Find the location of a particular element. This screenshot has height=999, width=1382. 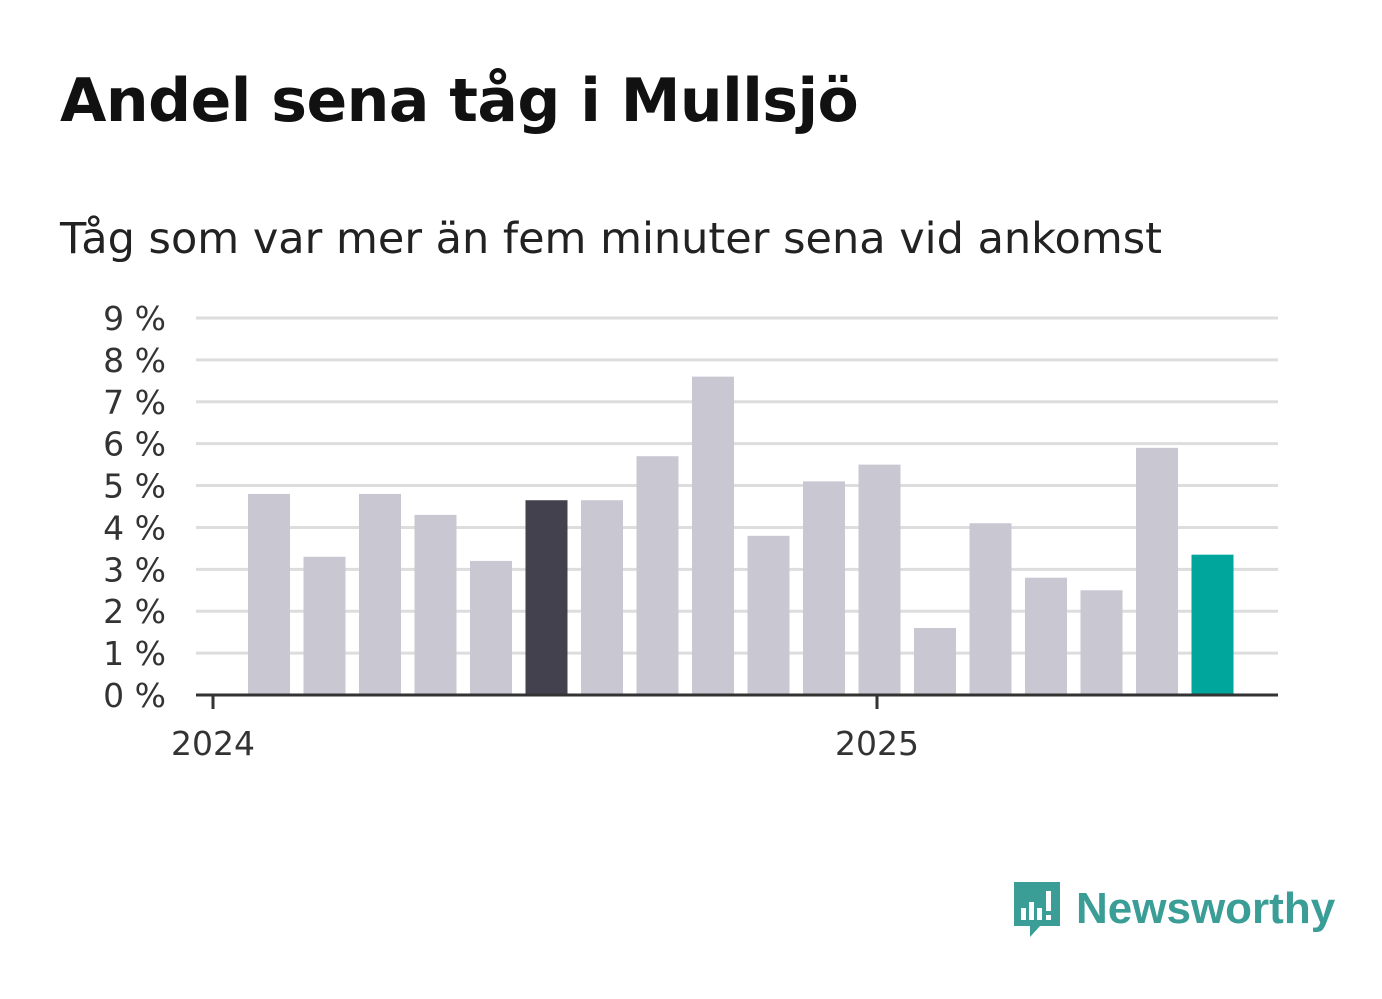

chart-title: Andel sena tåg i Mullsjö is located at coordinates (459, 101).